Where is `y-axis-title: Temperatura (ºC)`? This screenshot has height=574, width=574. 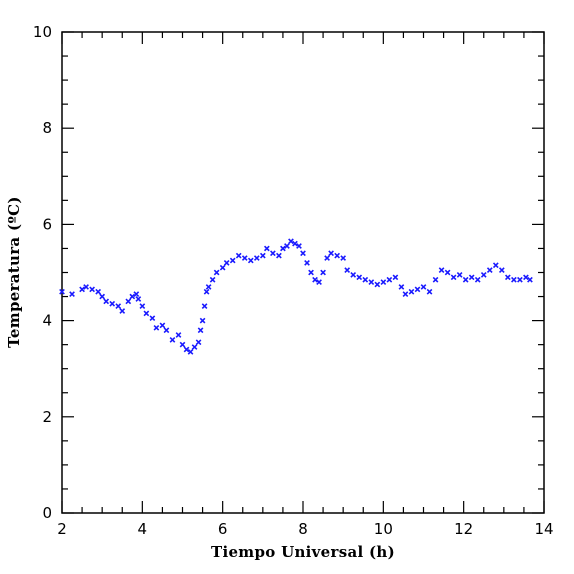 y-axis-title: Temperatura (ºC) is located at coordinates (14, 272).